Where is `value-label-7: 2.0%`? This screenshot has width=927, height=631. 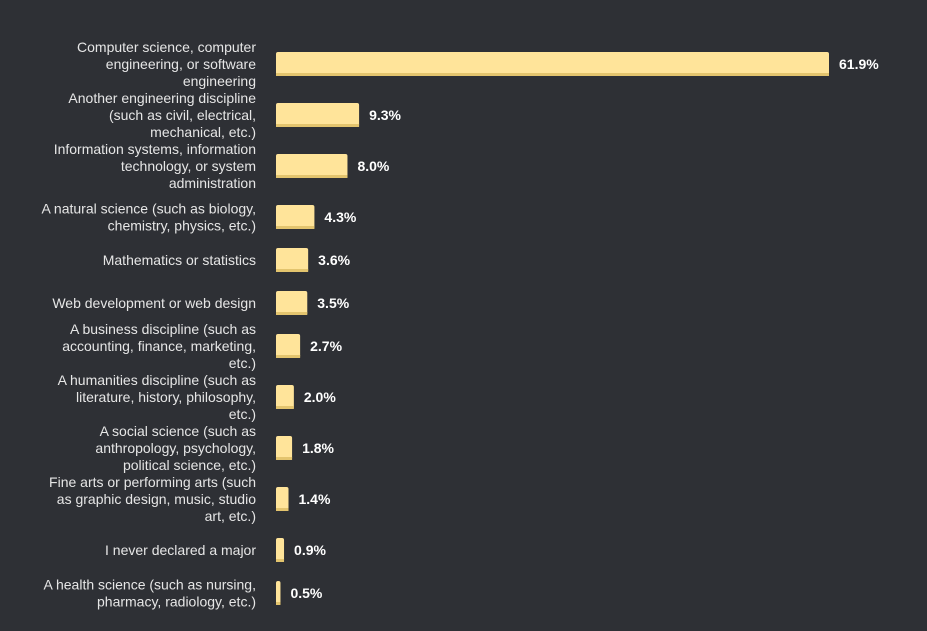 value-label-7: 2.0% is located at coordinates (320, 397).